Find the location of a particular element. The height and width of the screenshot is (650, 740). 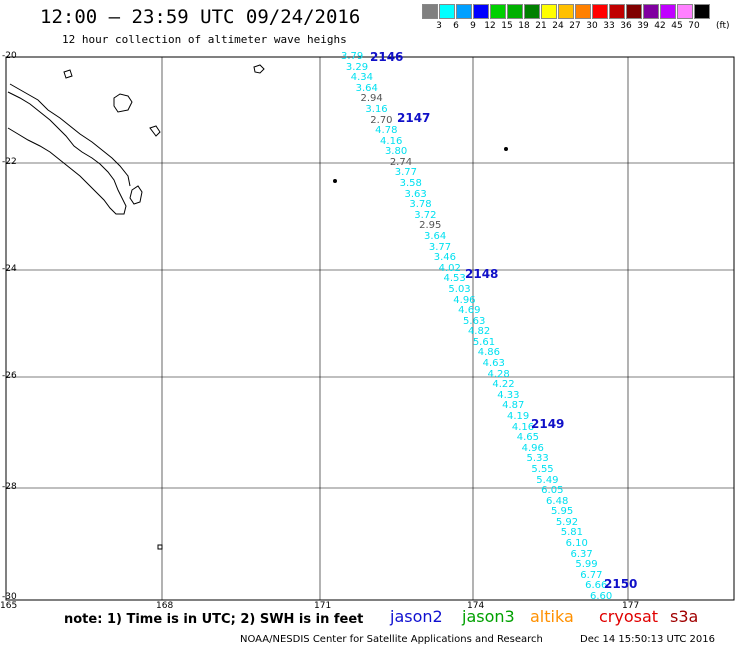

longitude-label: 165 is located at coordinates (9, 606).